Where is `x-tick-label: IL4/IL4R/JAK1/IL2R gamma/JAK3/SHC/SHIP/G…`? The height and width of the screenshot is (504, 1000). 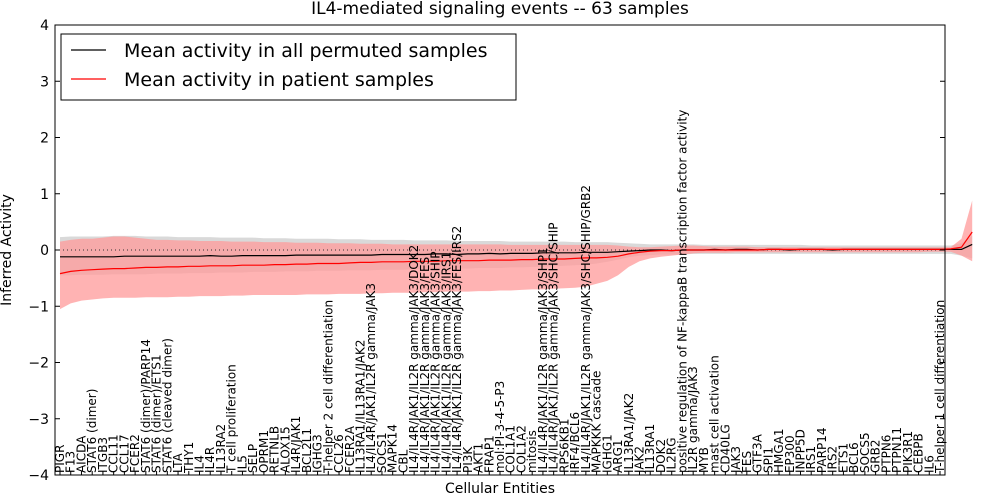
x-tick-label: IL4/IL4R/JAK1/IL2R gamma/JAK3/SHC/SHIP/G… is located at coordinates (586, 329).